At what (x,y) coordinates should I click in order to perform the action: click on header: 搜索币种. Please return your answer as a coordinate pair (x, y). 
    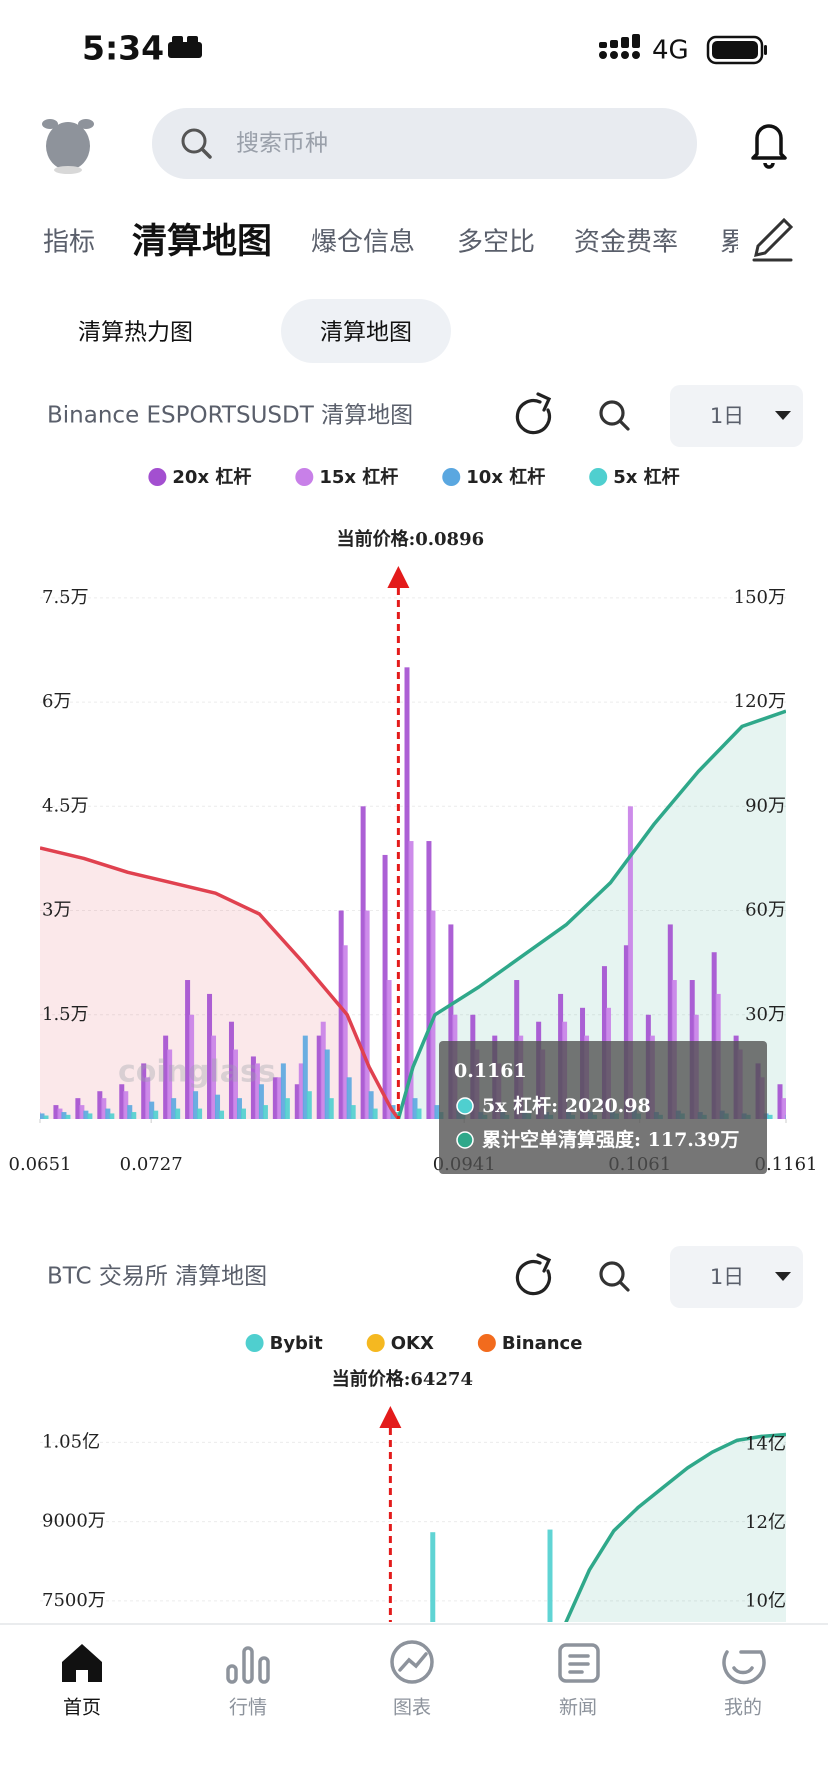
    Looking at the image, I should click on (414, 143).